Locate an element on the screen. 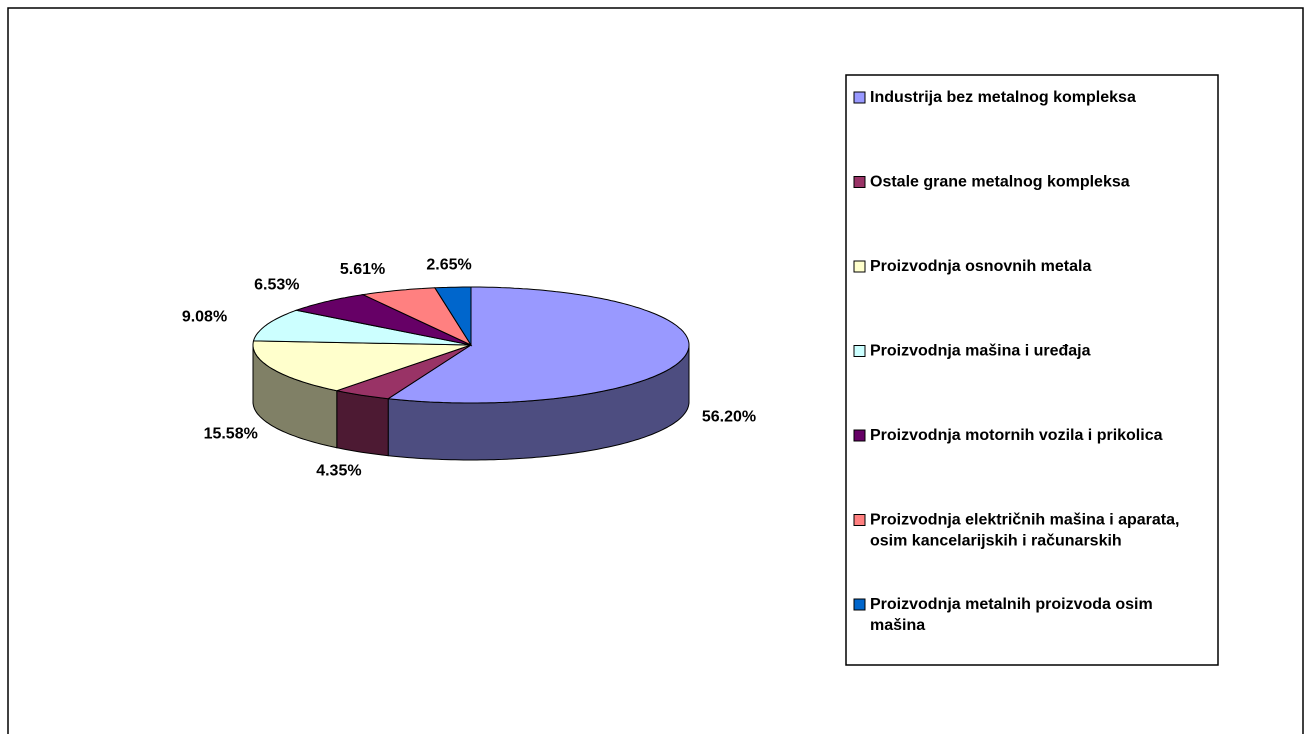  legend-label-line: Proizvodnja mašina i uređaja is located at coordinates (980, 351).